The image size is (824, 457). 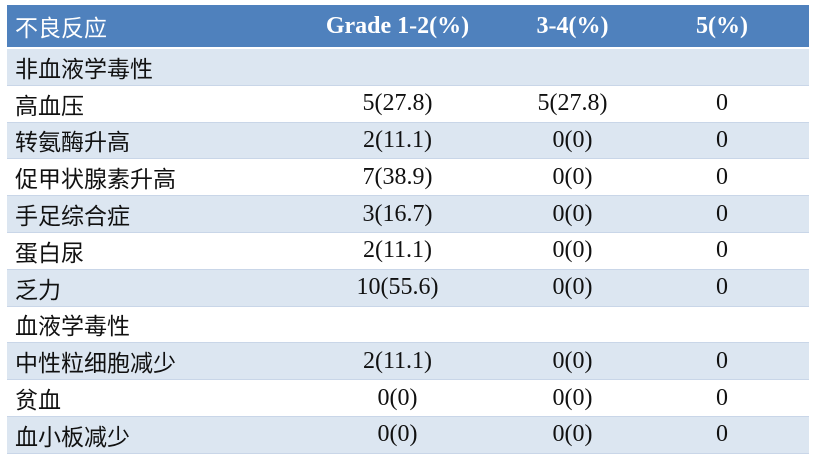 What do you see at coordinates (397, 27) in the screenshot?
I see `header-grade-1-2: Grade 1-2(%)` at bounding box center [397, 27].